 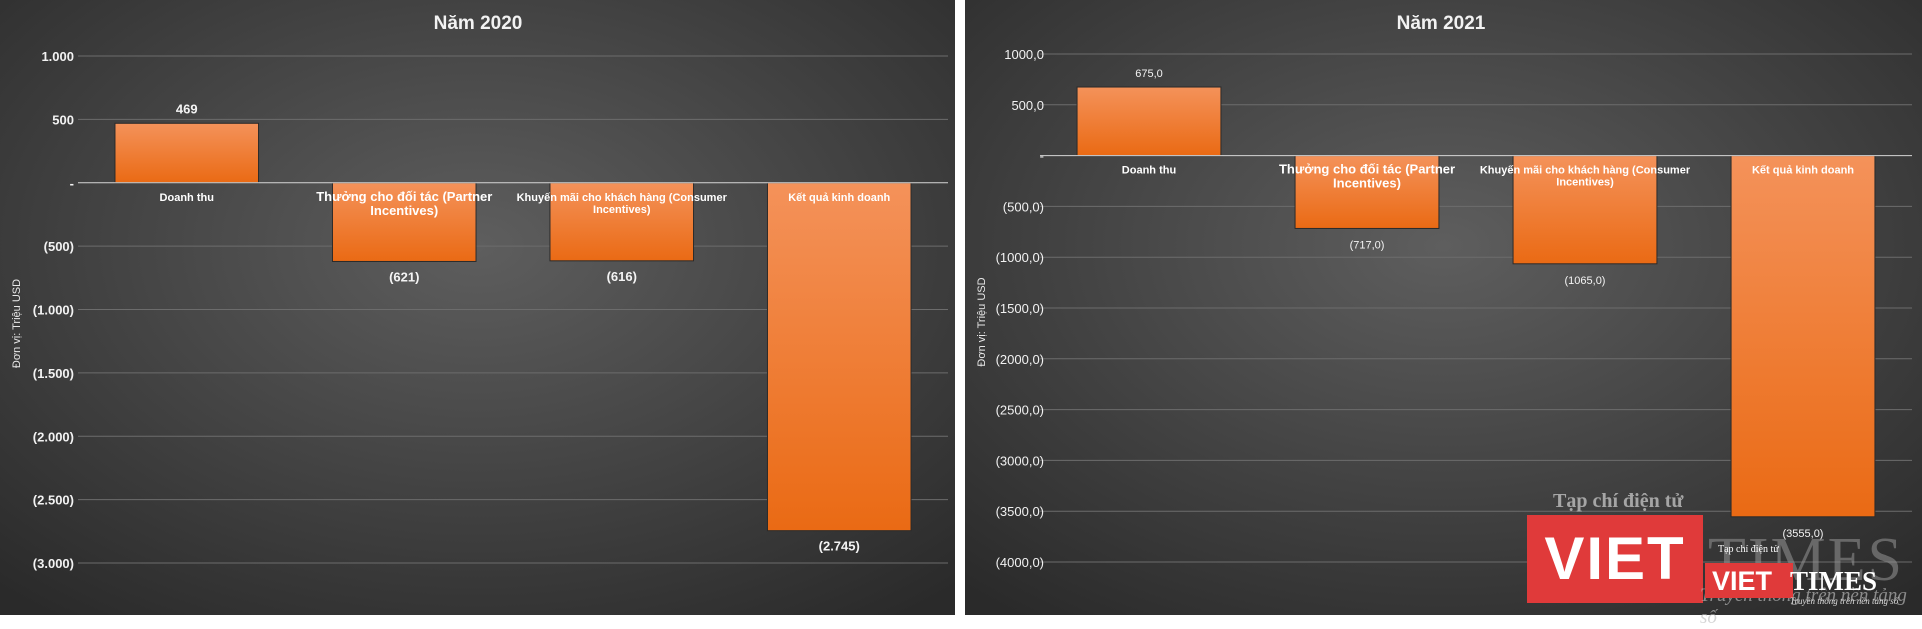 I want to click on chart-title: Năm 2020, so click(x=478, y=23).